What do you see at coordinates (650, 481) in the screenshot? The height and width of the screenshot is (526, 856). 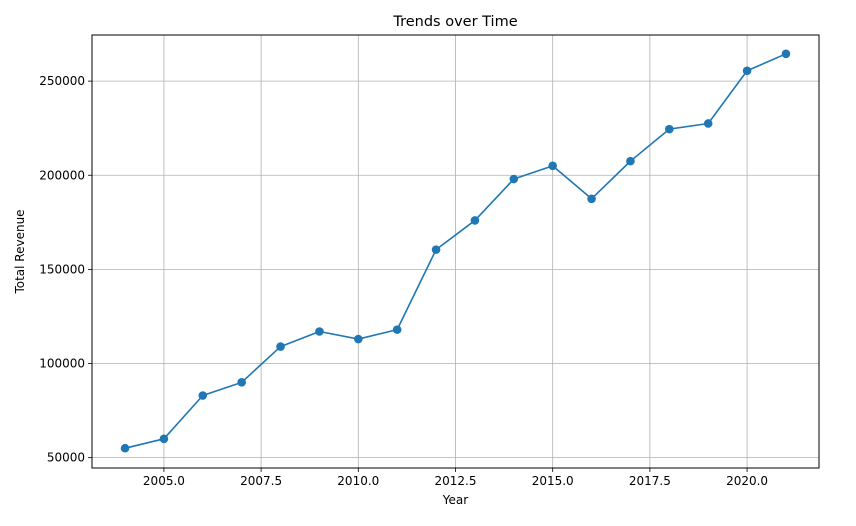 I see `x-tick-label: 2017.5` at bounding box center [650, 481].